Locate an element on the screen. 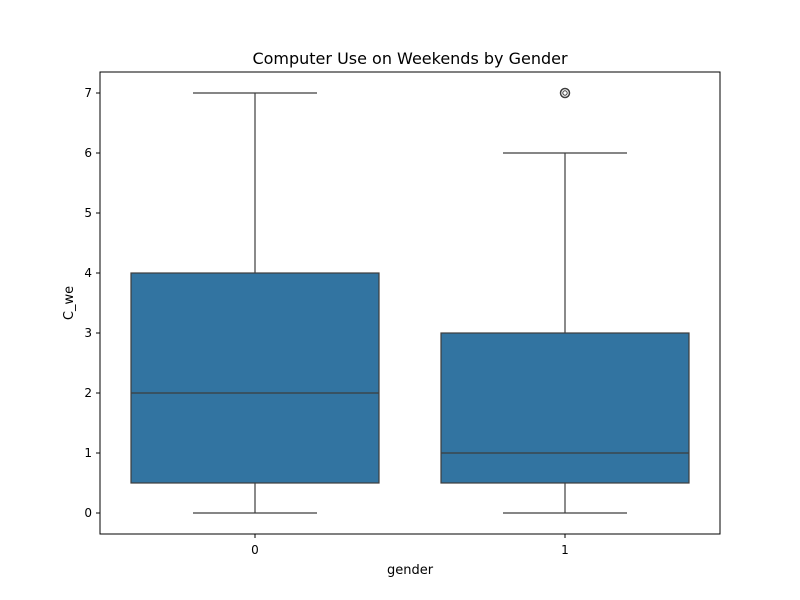 The width and height of the screenshot is (800, 600). y-tick-label: 6 is located at coordinates (88, 153).